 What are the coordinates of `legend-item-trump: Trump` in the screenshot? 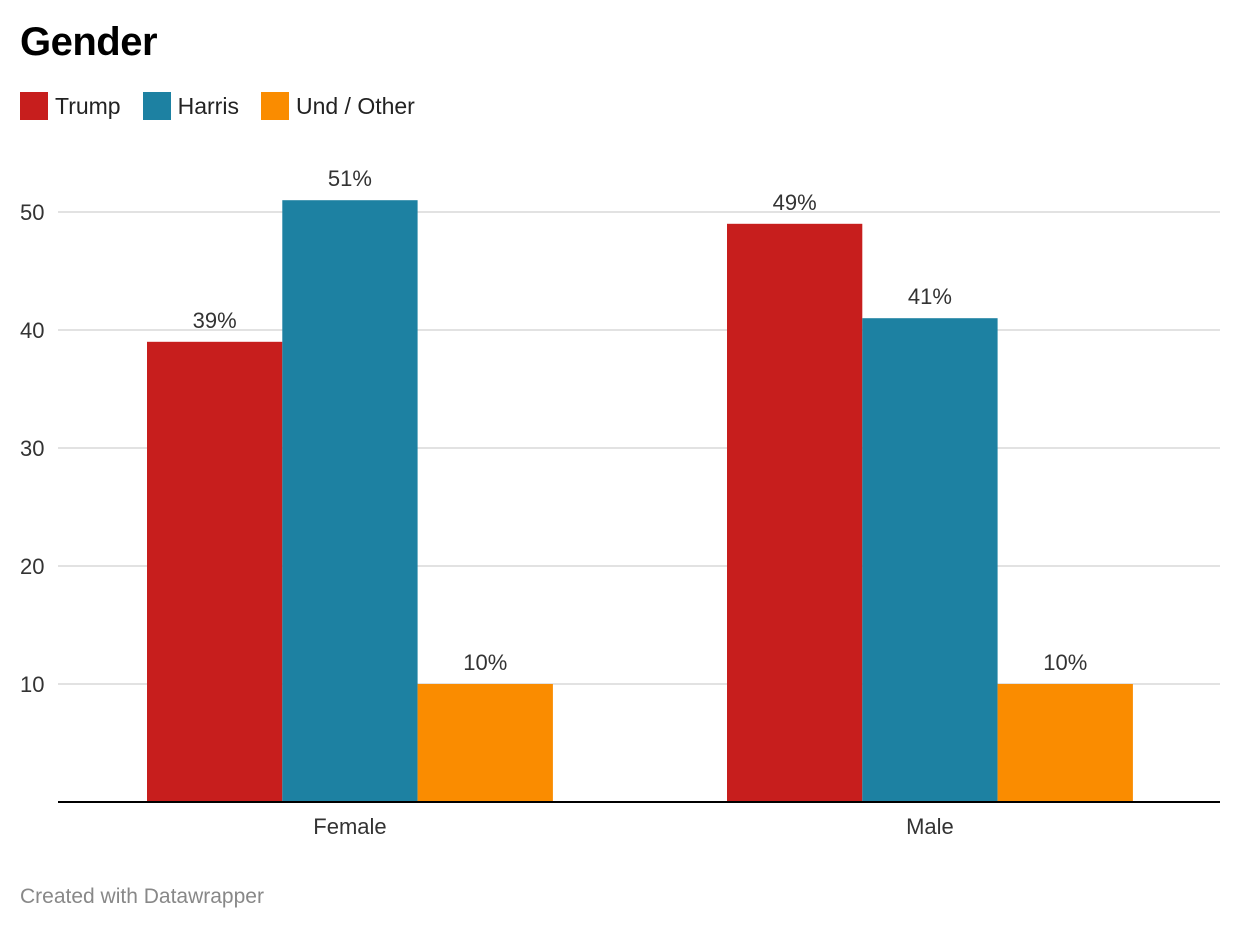 It's located at (70, 106).